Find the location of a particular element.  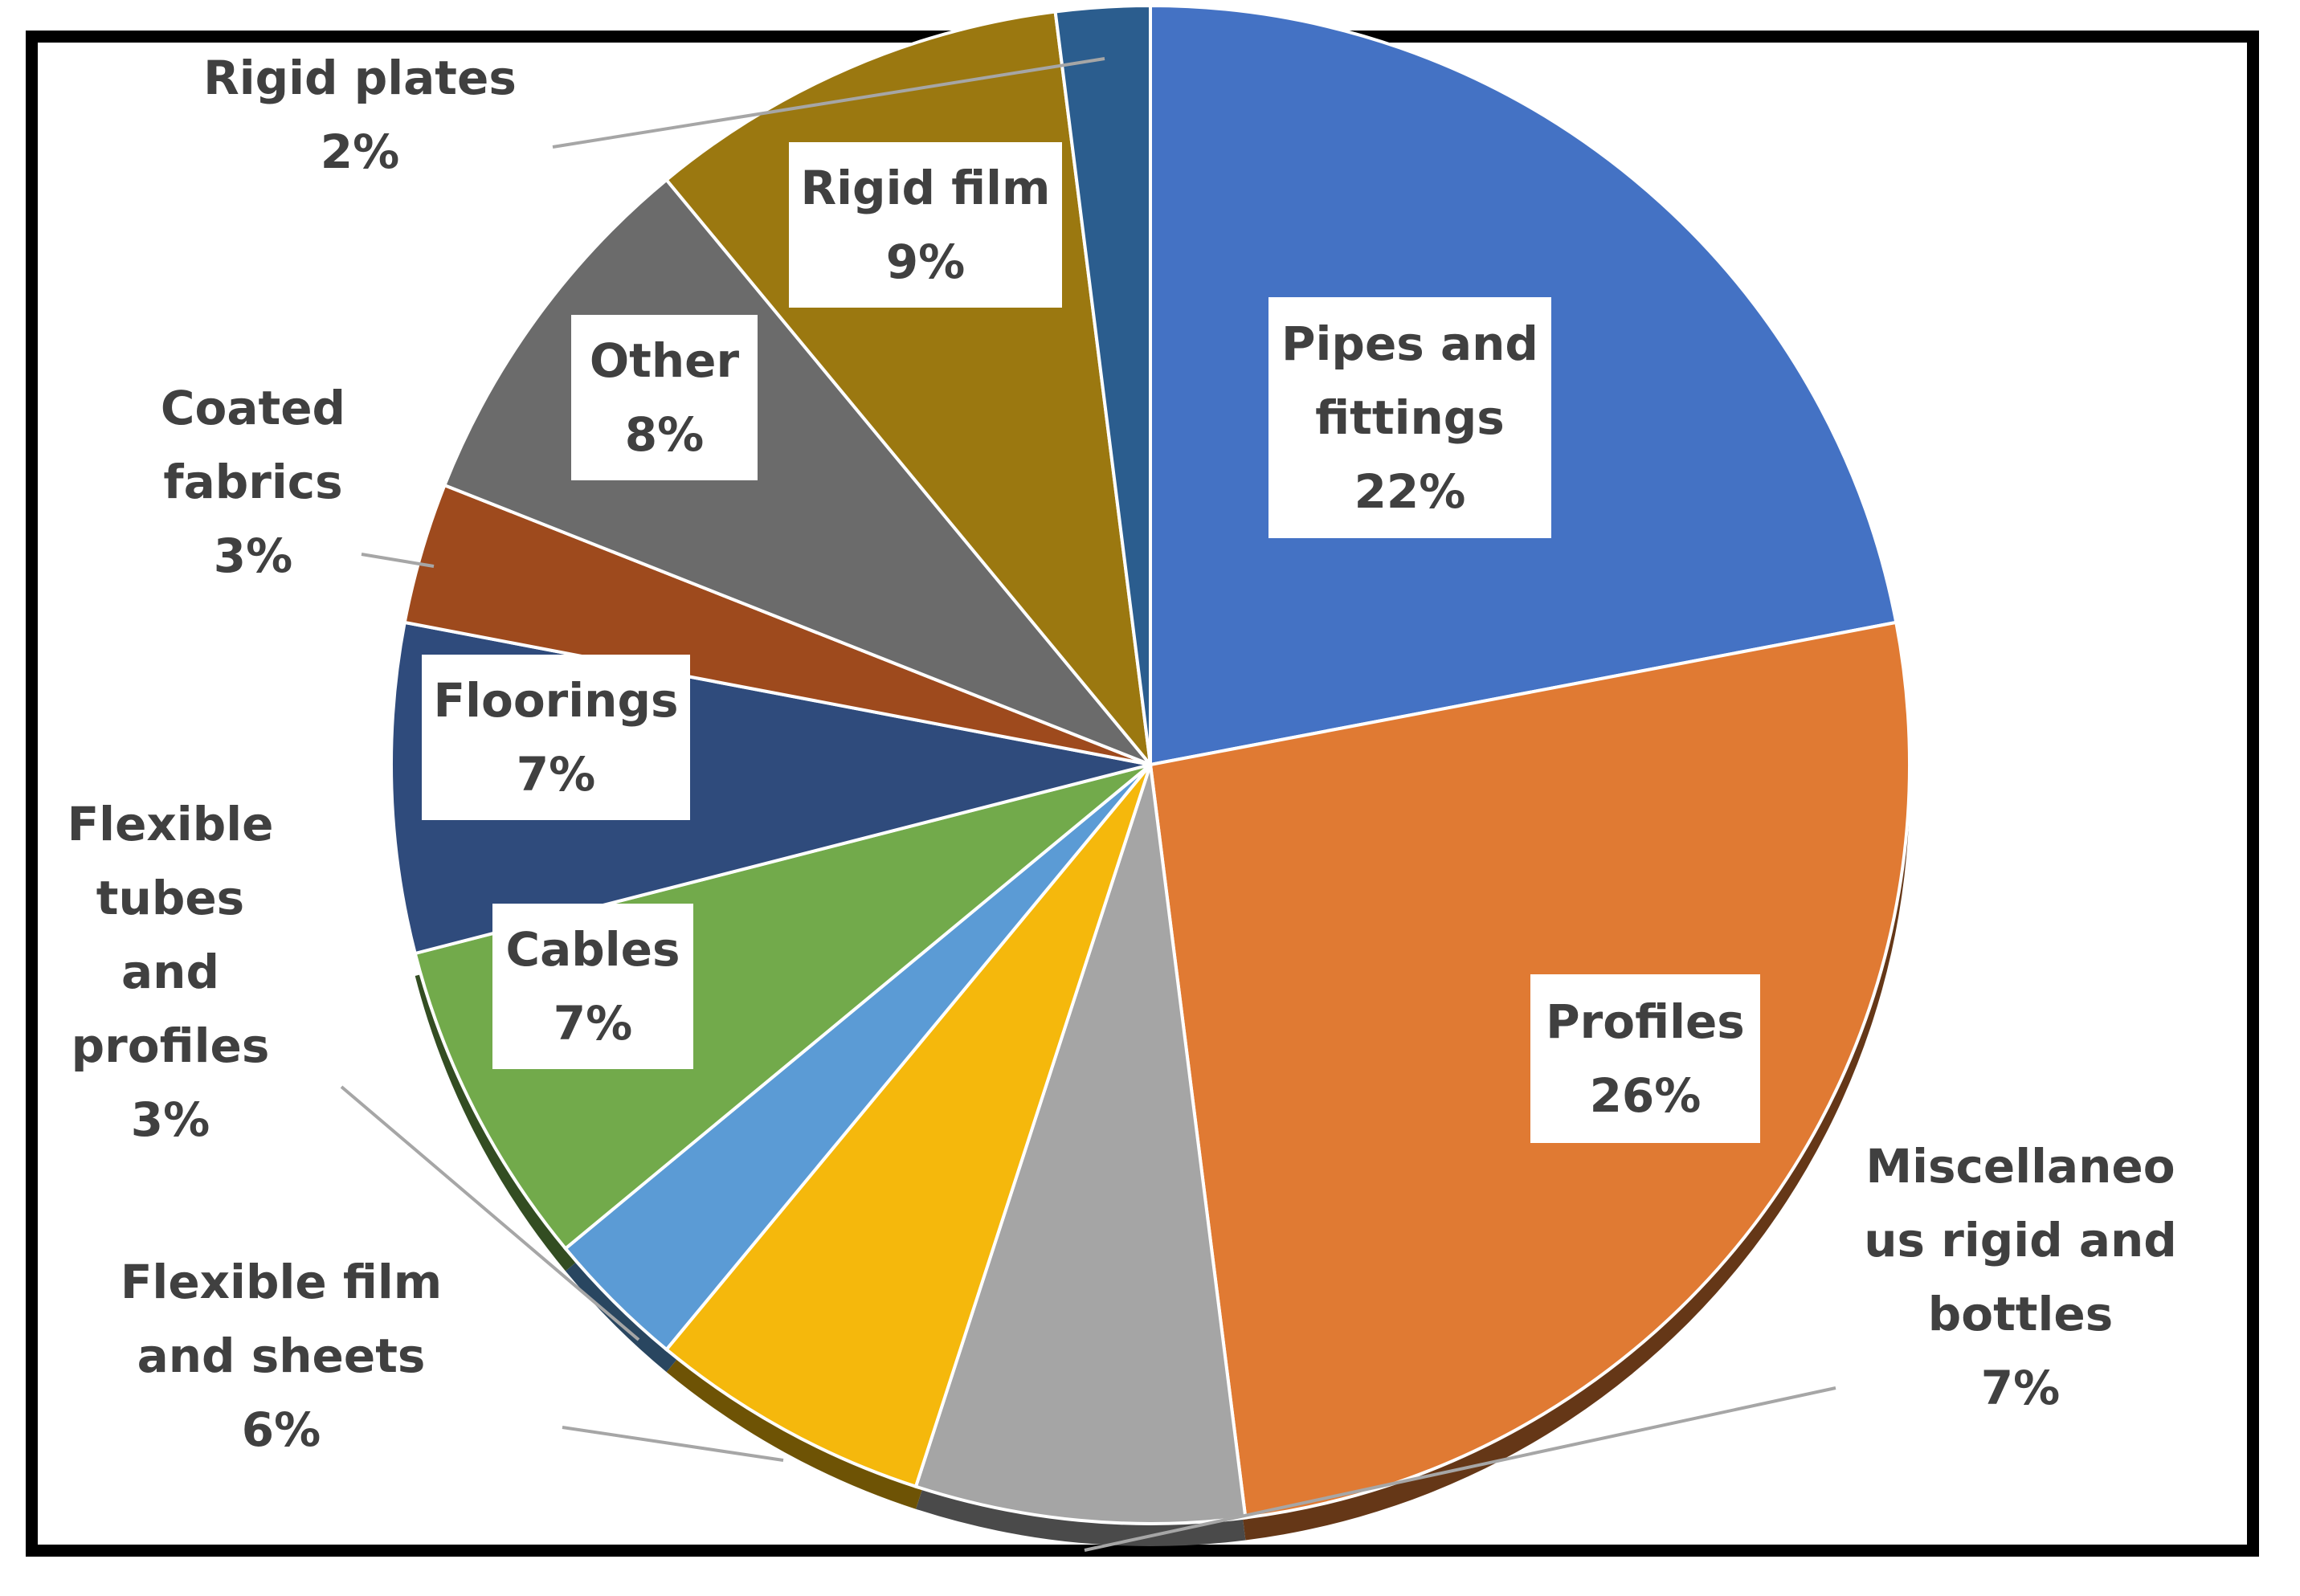

label-text: Cables is located at coordinates (593, 949).